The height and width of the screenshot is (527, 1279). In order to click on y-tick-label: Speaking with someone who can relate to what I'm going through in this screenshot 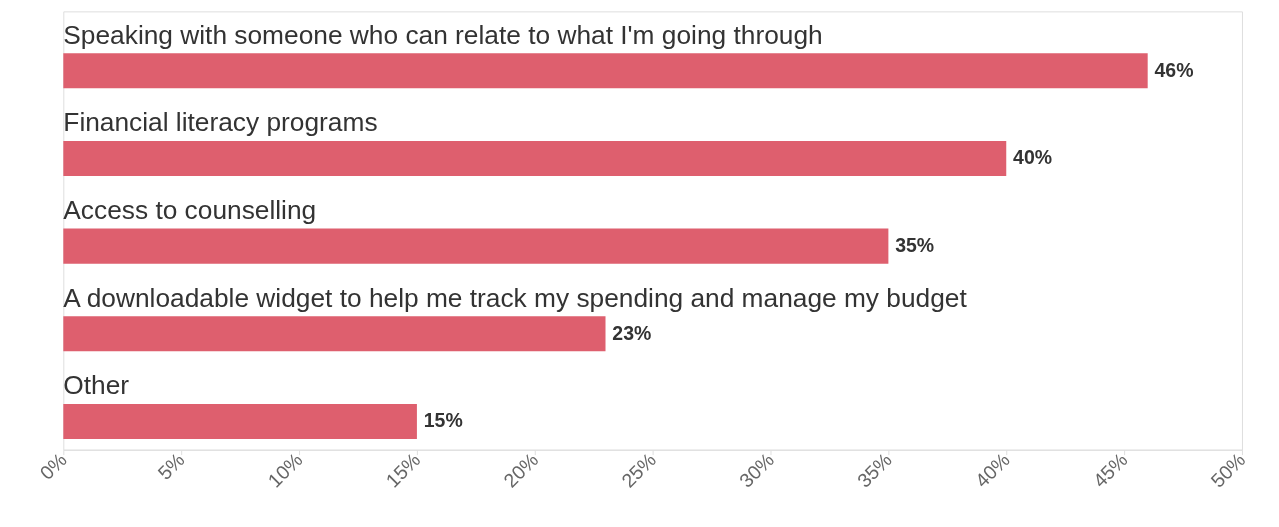, I will do `click(443, 34)`.